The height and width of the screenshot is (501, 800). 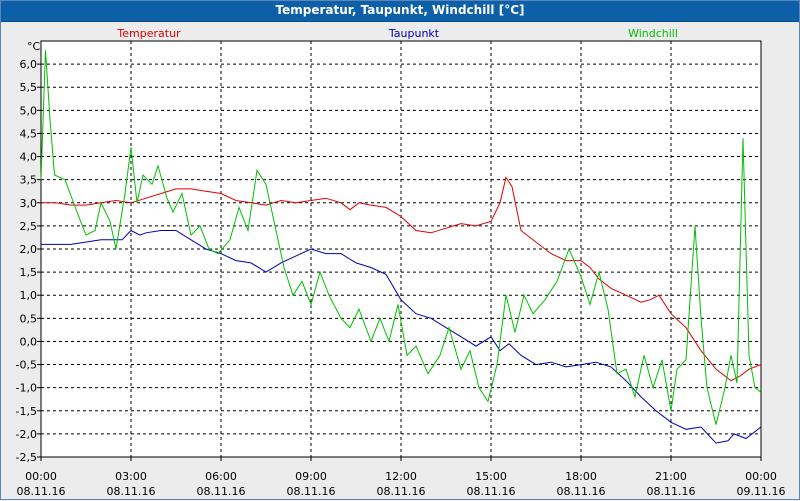 What do you see at coordinates (131, 476) in the screenshot?
I see `x-tick-time: 03:00` at bounding box center [131, 476].